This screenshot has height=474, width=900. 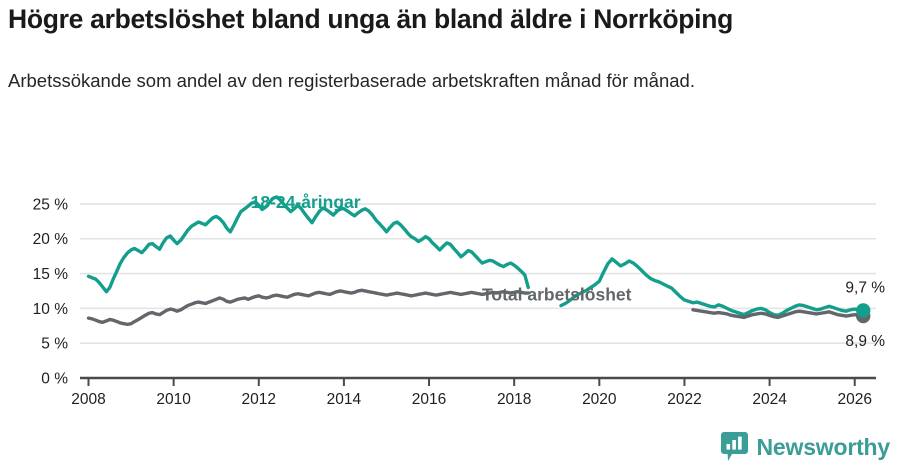 What do you see at coordinates (429, 399) in the screenshot?
I see `x-axis-tick-label: 2016` at bounding box center [429, 399].